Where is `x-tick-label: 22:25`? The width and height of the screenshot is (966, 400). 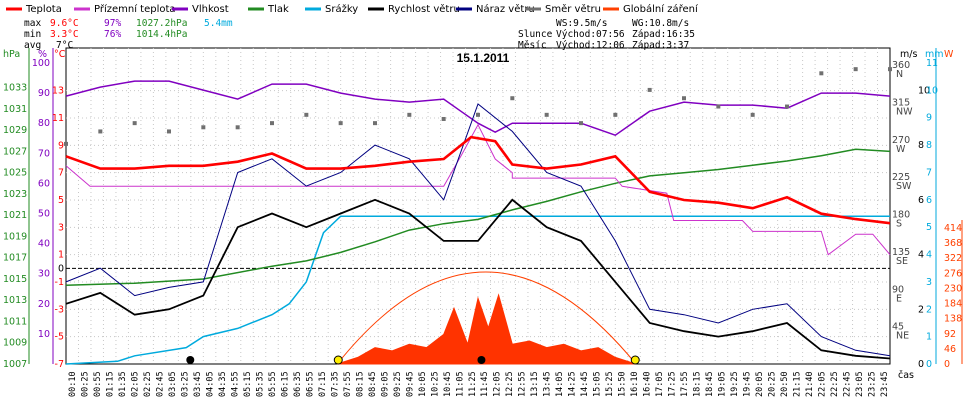 x-tick-label: 22:25 is located at coordinates (835, 384).